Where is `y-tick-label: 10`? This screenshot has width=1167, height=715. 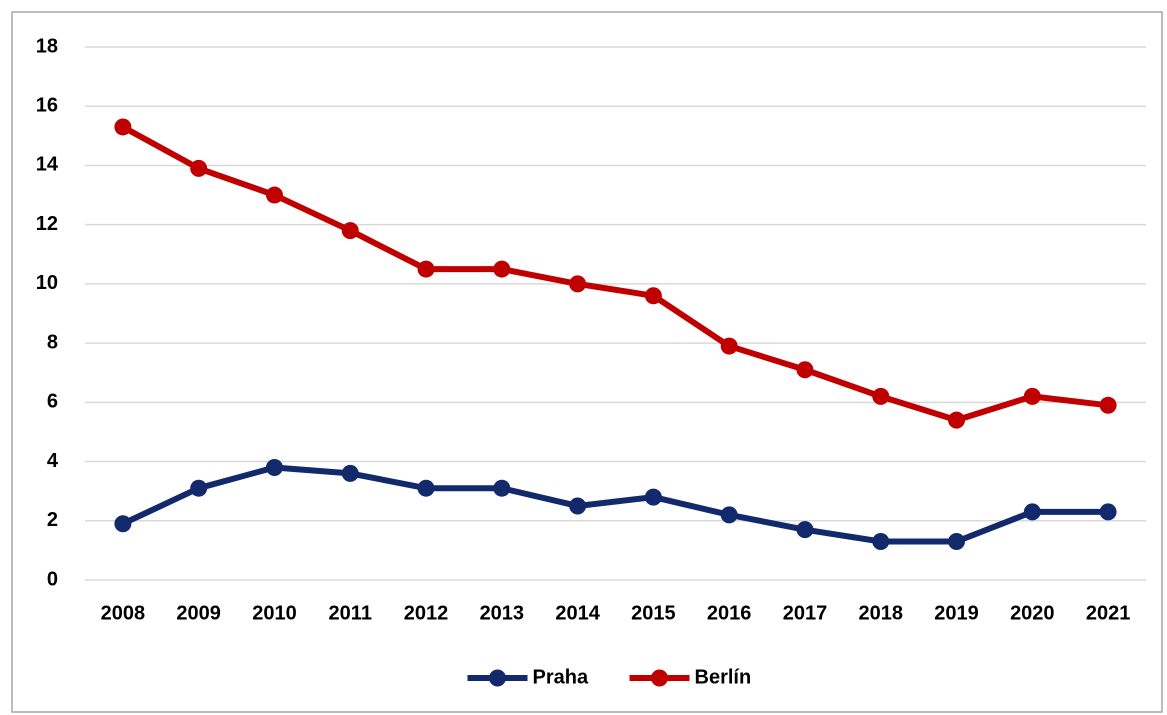
y-tick-label: 10 is located at coordinates (47, 283).